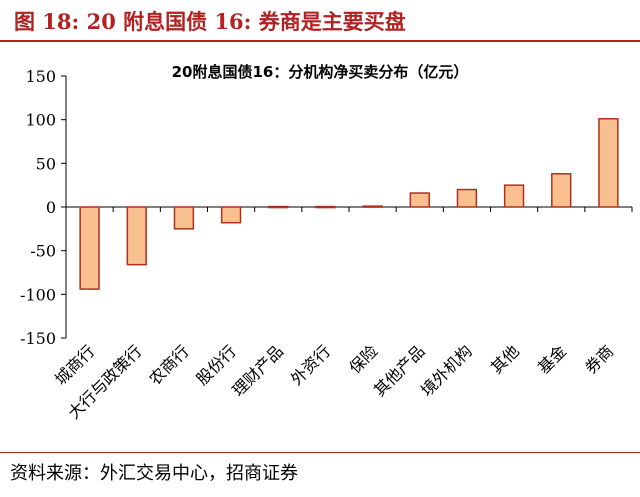 The image size is (640, 497). Describe the element at coordinates (51, 207) in the screenshot. I see `y-tick-label: 0` at that location.